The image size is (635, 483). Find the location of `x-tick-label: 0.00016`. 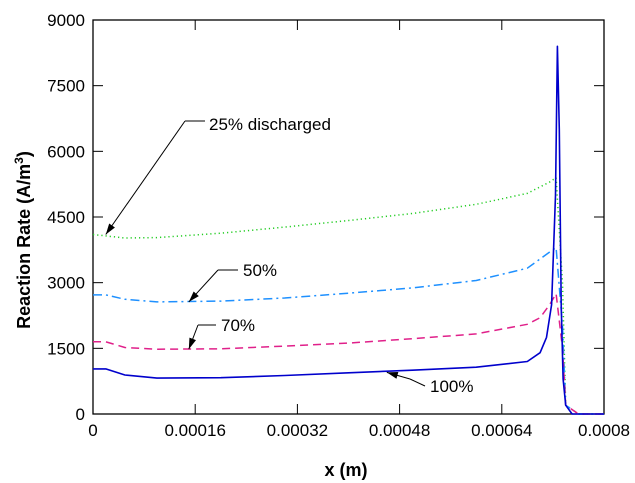

x-tick-label: 0.00016 is located at coordinates (194, 430).